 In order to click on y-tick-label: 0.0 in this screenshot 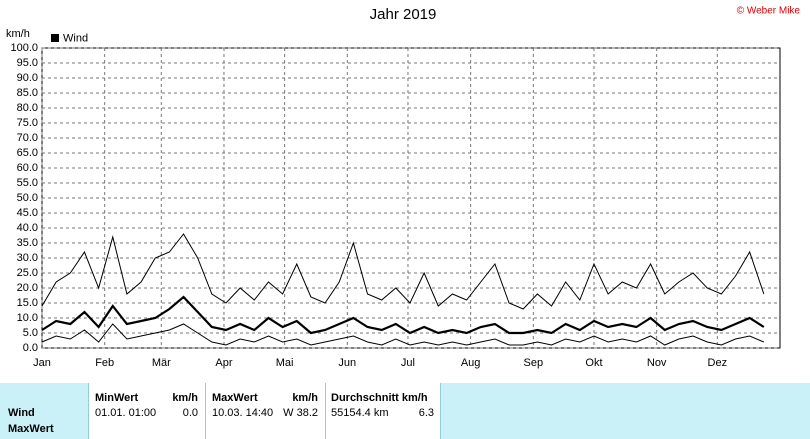, I will do `click(30, 348)`.